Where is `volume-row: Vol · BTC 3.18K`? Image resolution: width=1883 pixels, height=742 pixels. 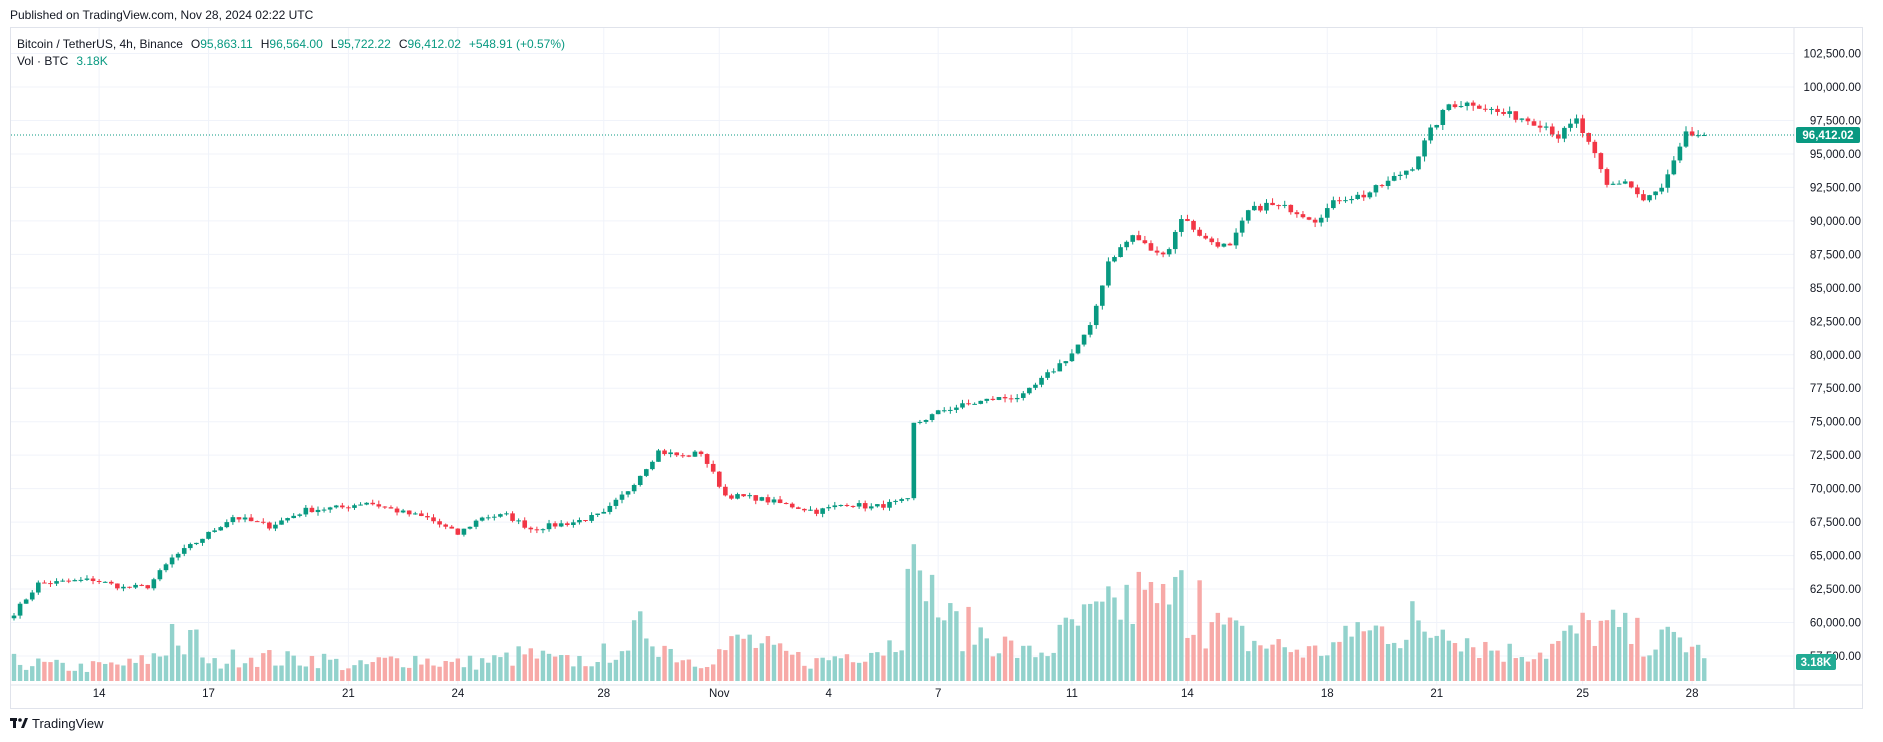
volume-row: Vol · BTC 3.18K is located at coordinates (291, 61).